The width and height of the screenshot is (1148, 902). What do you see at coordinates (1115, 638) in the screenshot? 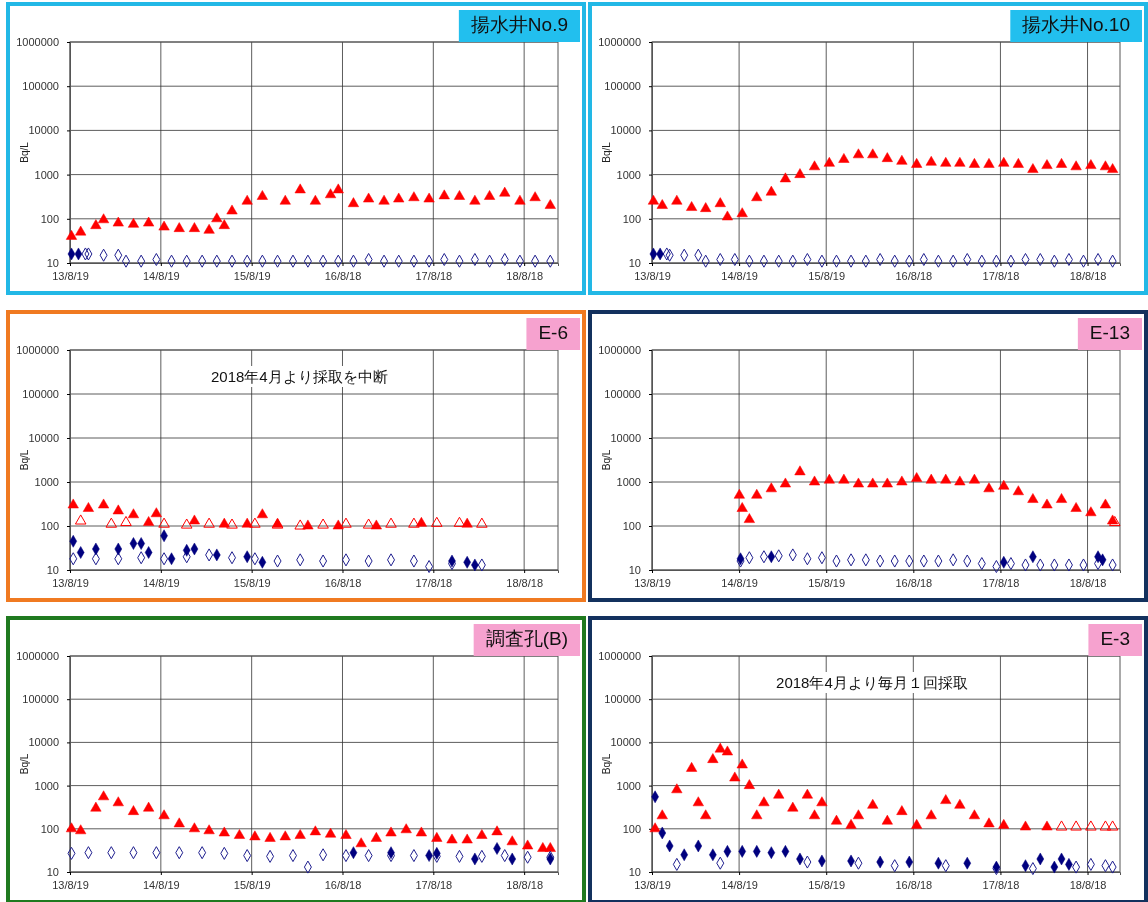
I see `chart-title: E-3` at bounding box center [1115, 638].